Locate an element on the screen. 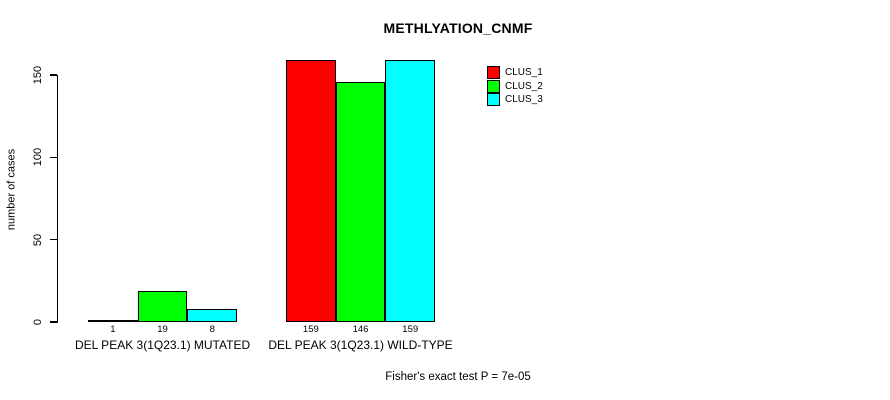 The image size is (890, 400). bar-clus-2-del-peak-3-1q23-1-wild-type is located at coordinates (360, 201).